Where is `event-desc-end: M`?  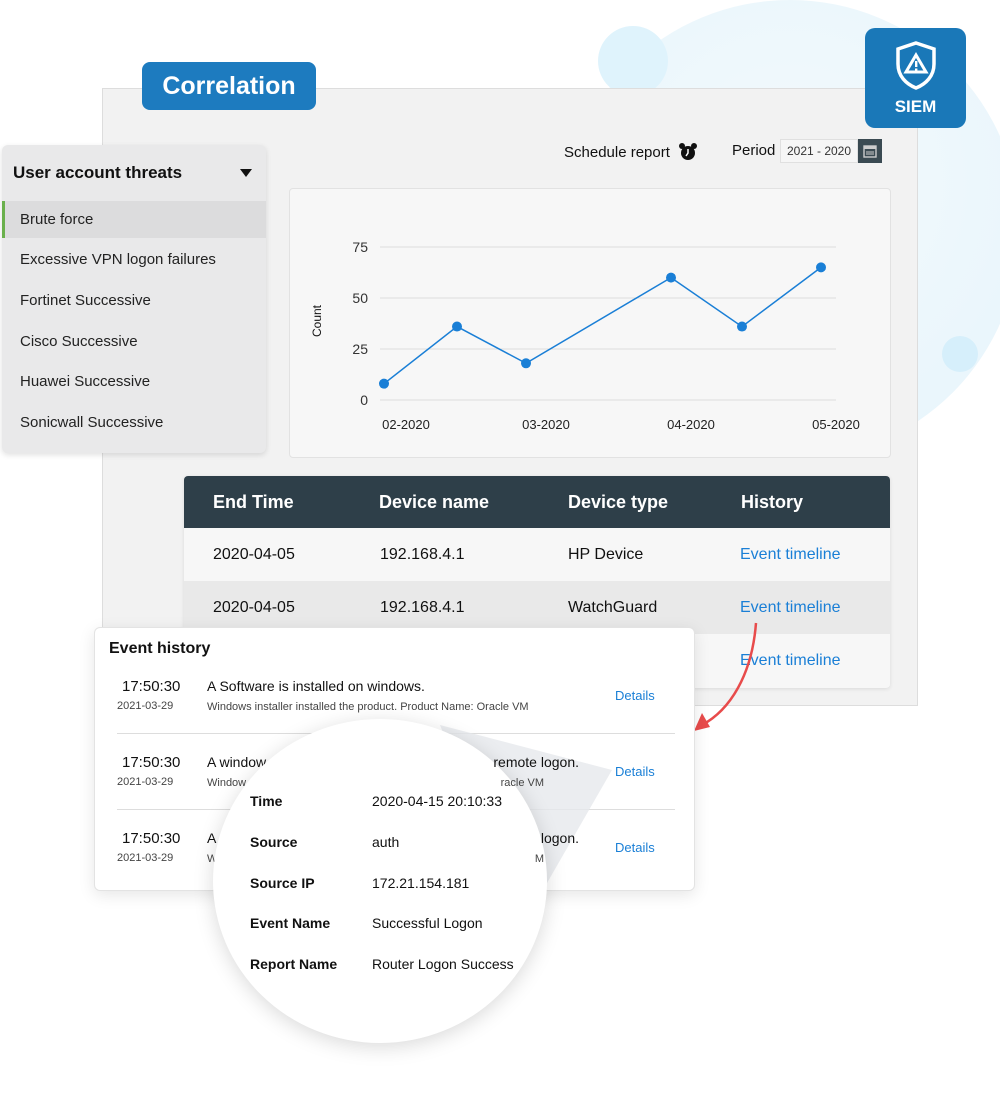
event-desc-end: M is located at coordinates (539, 859).